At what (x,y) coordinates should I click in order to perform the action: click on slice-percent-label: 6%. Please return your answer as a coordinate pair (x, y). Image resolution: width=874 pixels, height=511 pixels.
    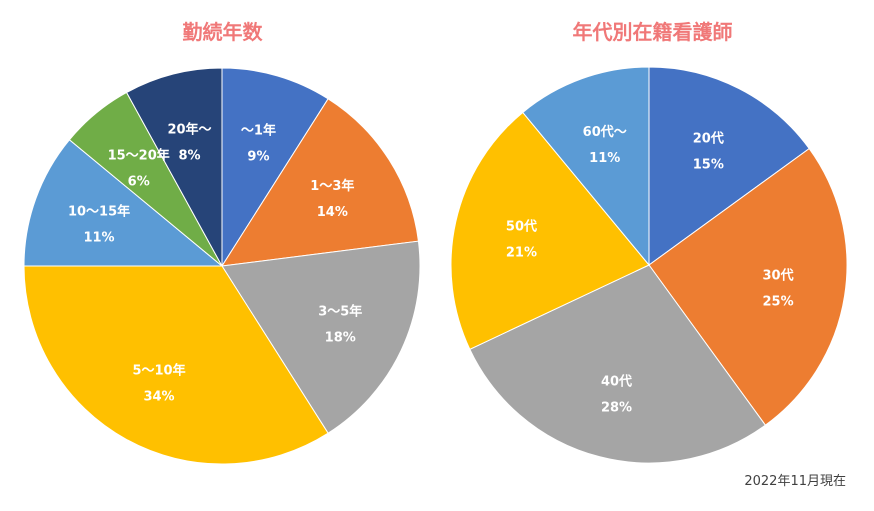
    Looking at the image, I should click on (139, 181).